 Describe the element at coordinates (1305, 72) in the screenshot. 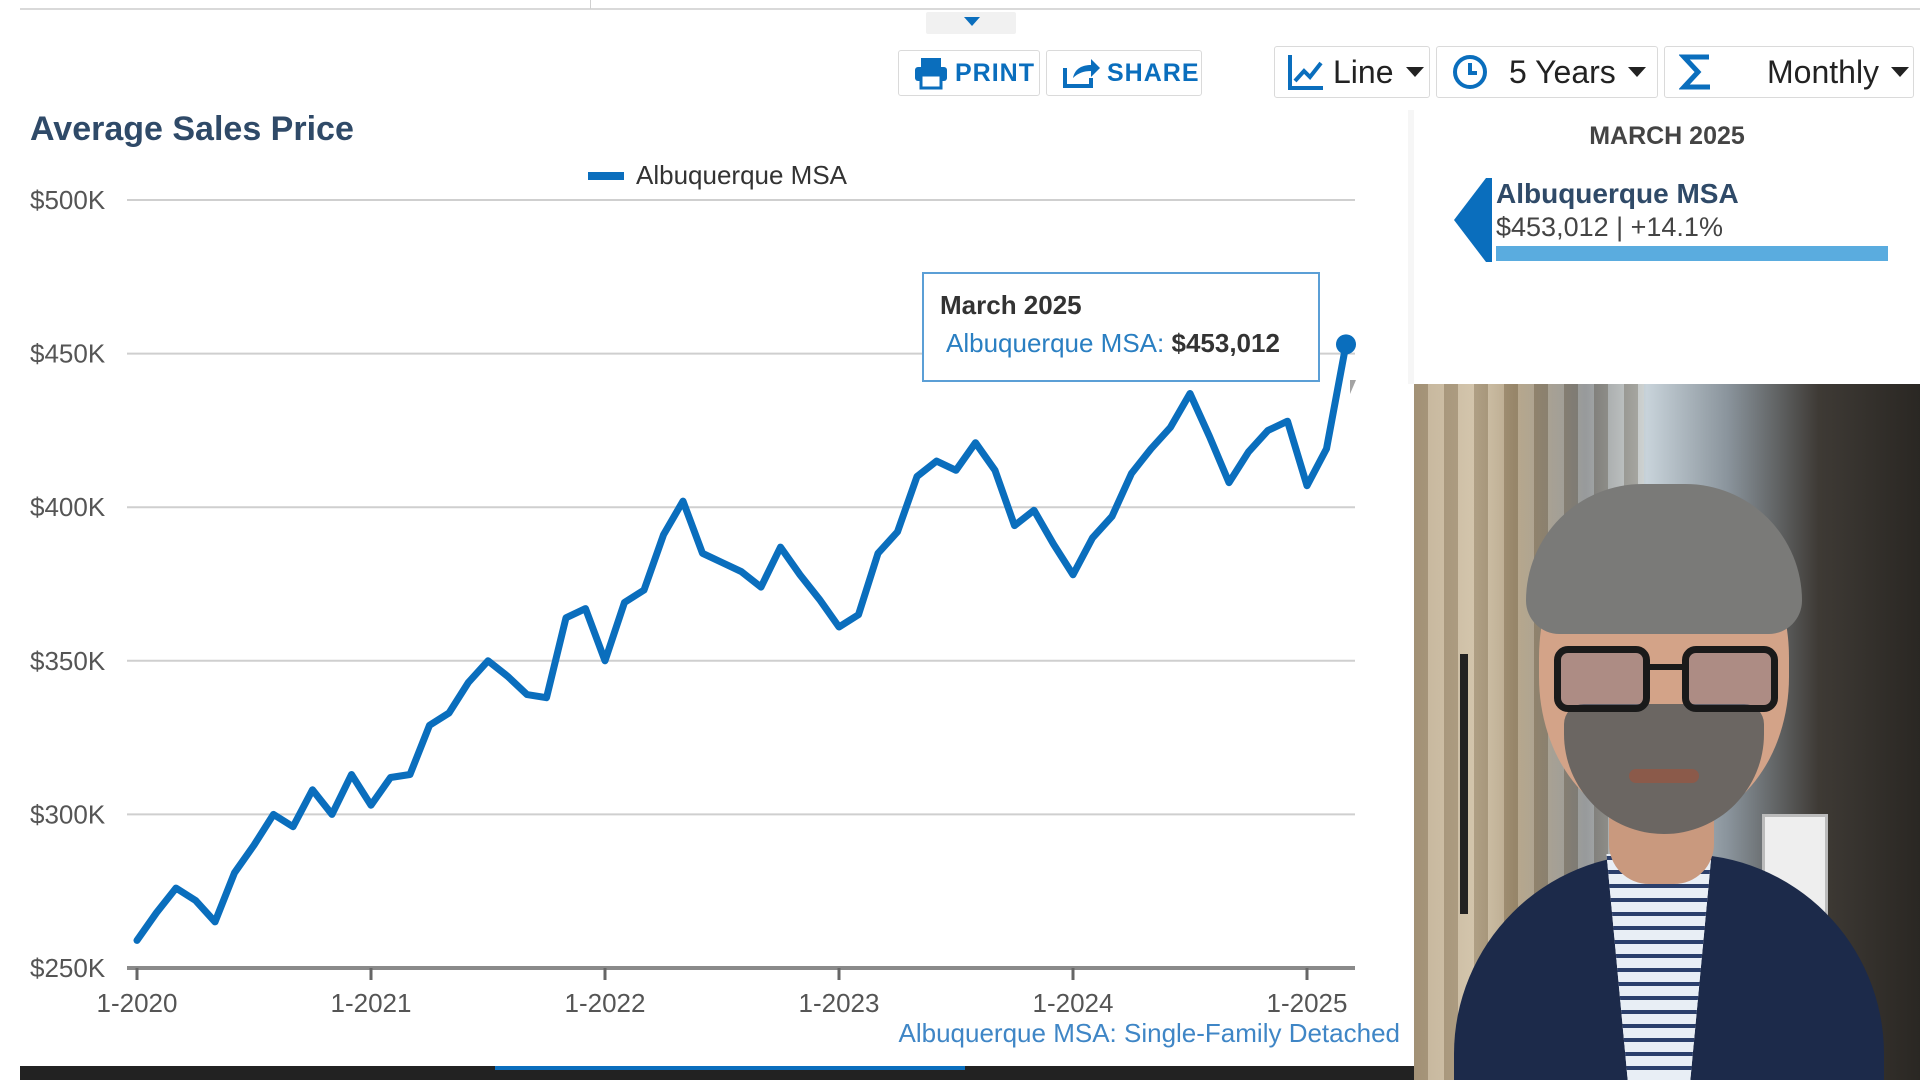

I see `line-chart-icon` at that location.